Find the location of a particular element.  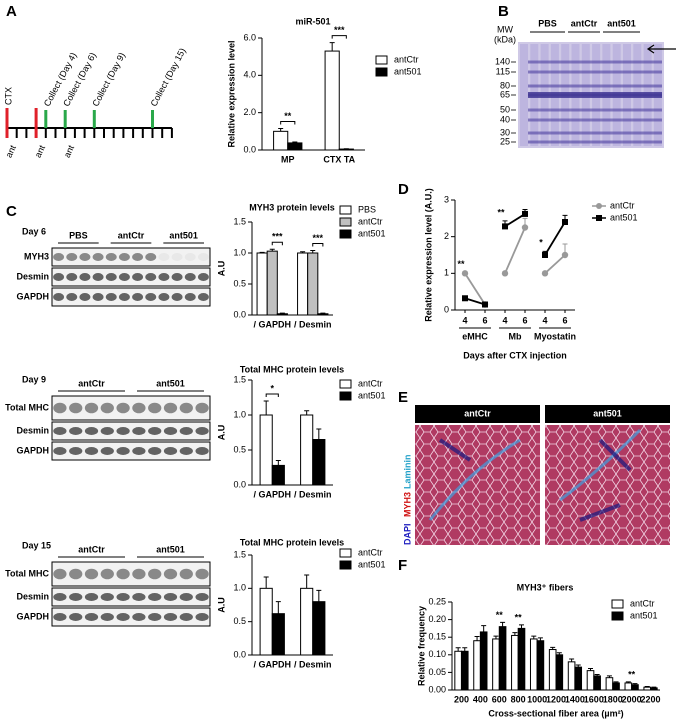

significance: * is located at coordinates (541, 243).